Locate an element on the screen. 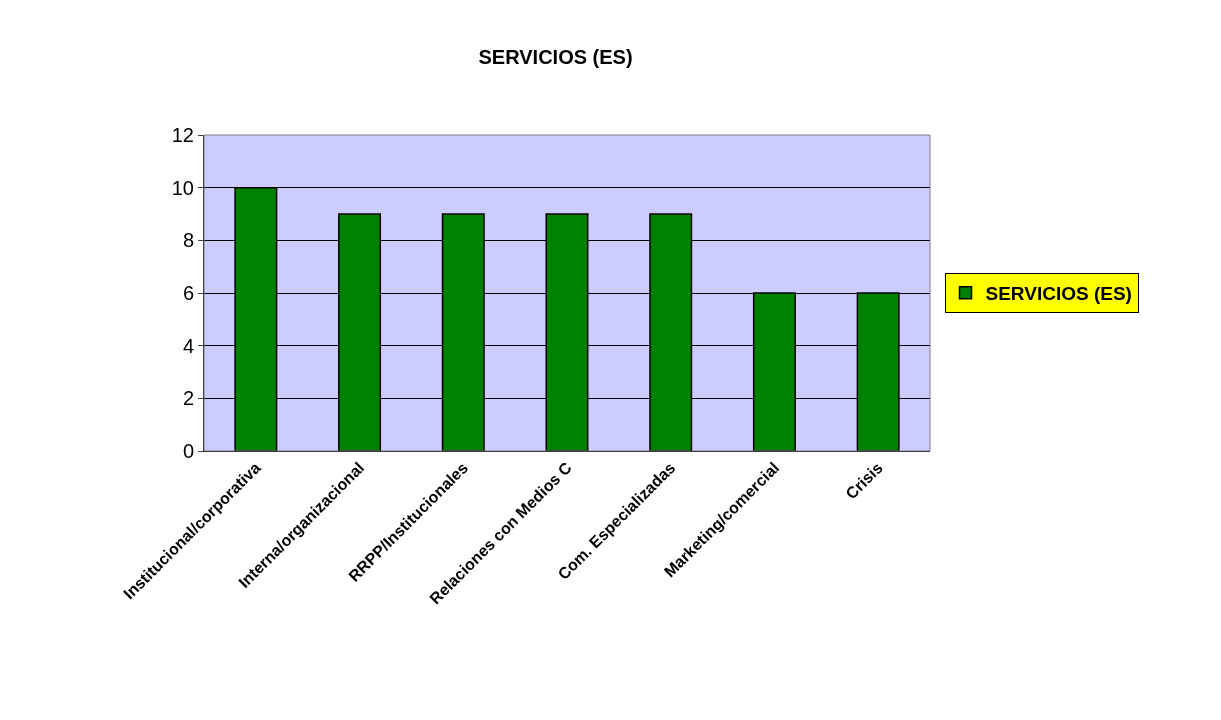 The width and height of the screenshot is (1221, 720). y-tick-label: 10 is located at coordinates (182, 187).